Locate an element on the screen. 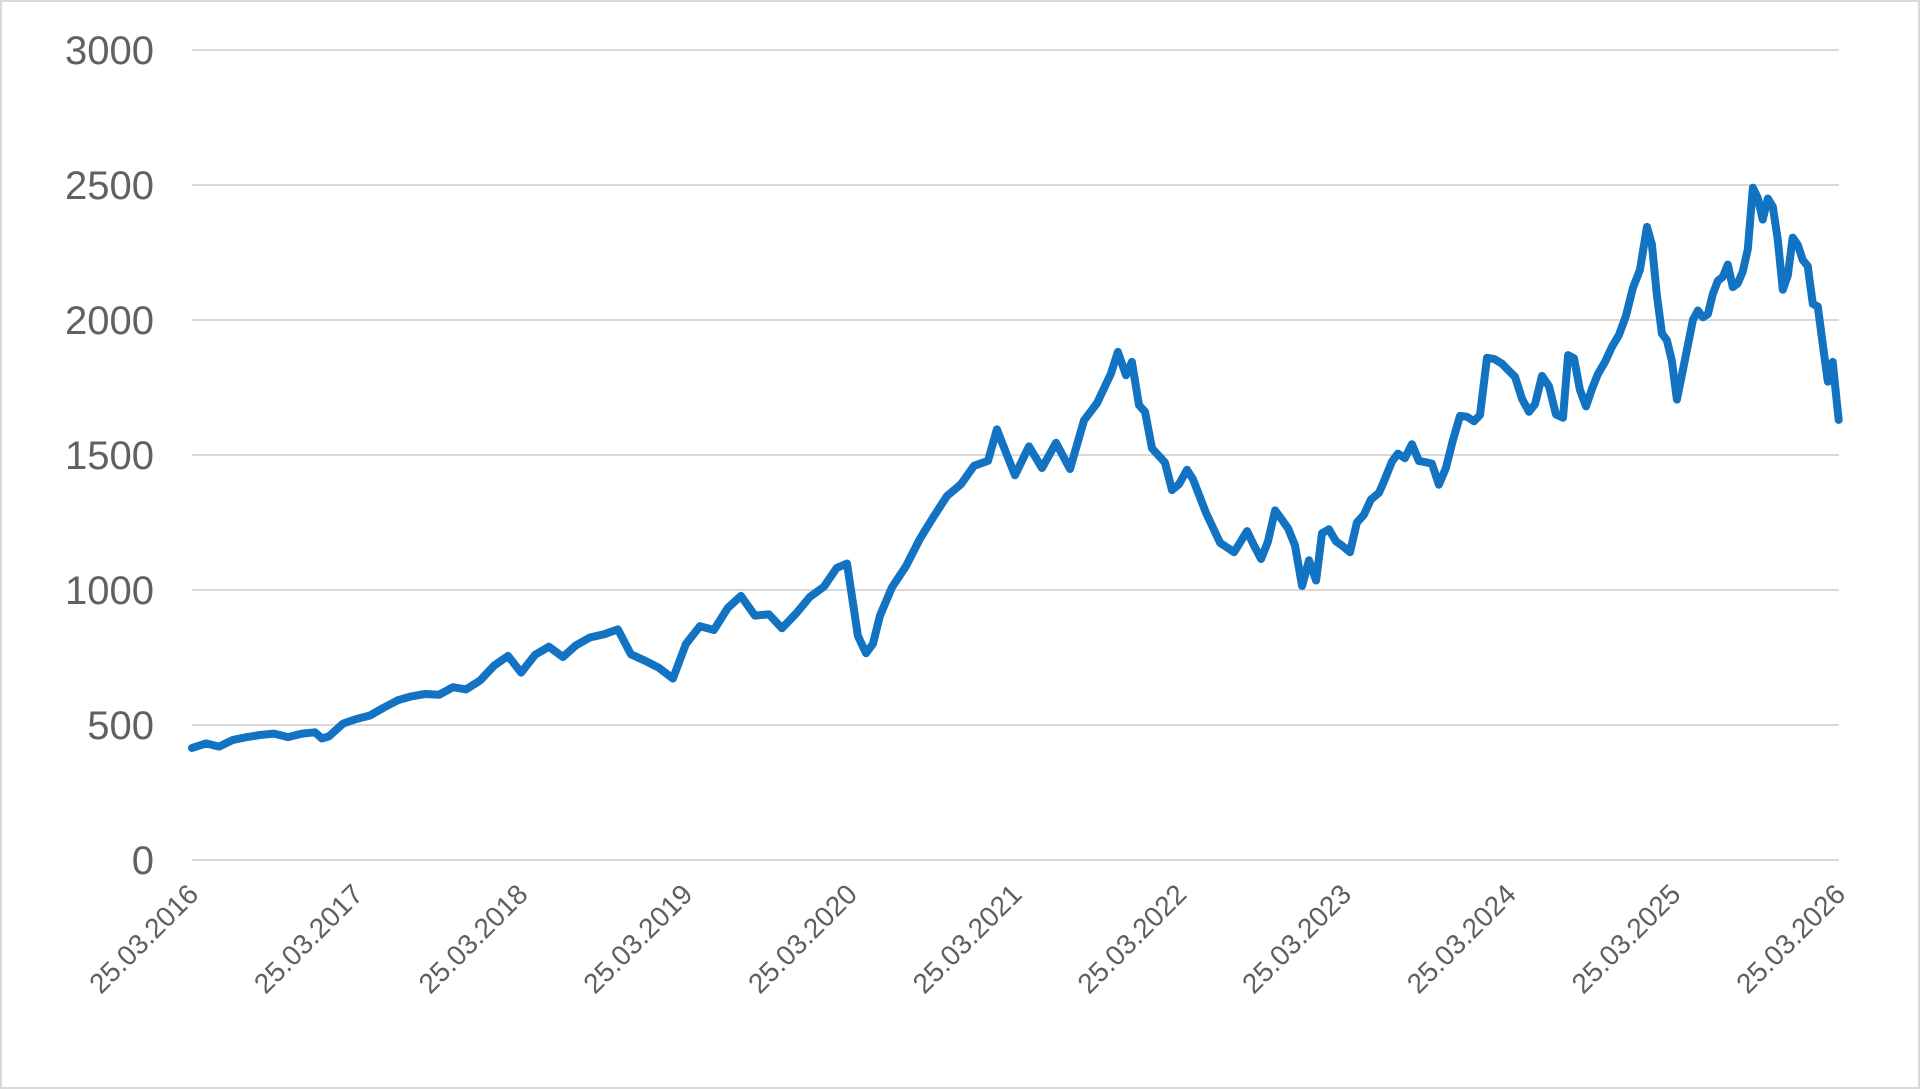 Image resolution: width=1920 pixels, height=1089 pixels. x-axis-tick-label: 25.03.2018 is located at coordinates (473, 938).